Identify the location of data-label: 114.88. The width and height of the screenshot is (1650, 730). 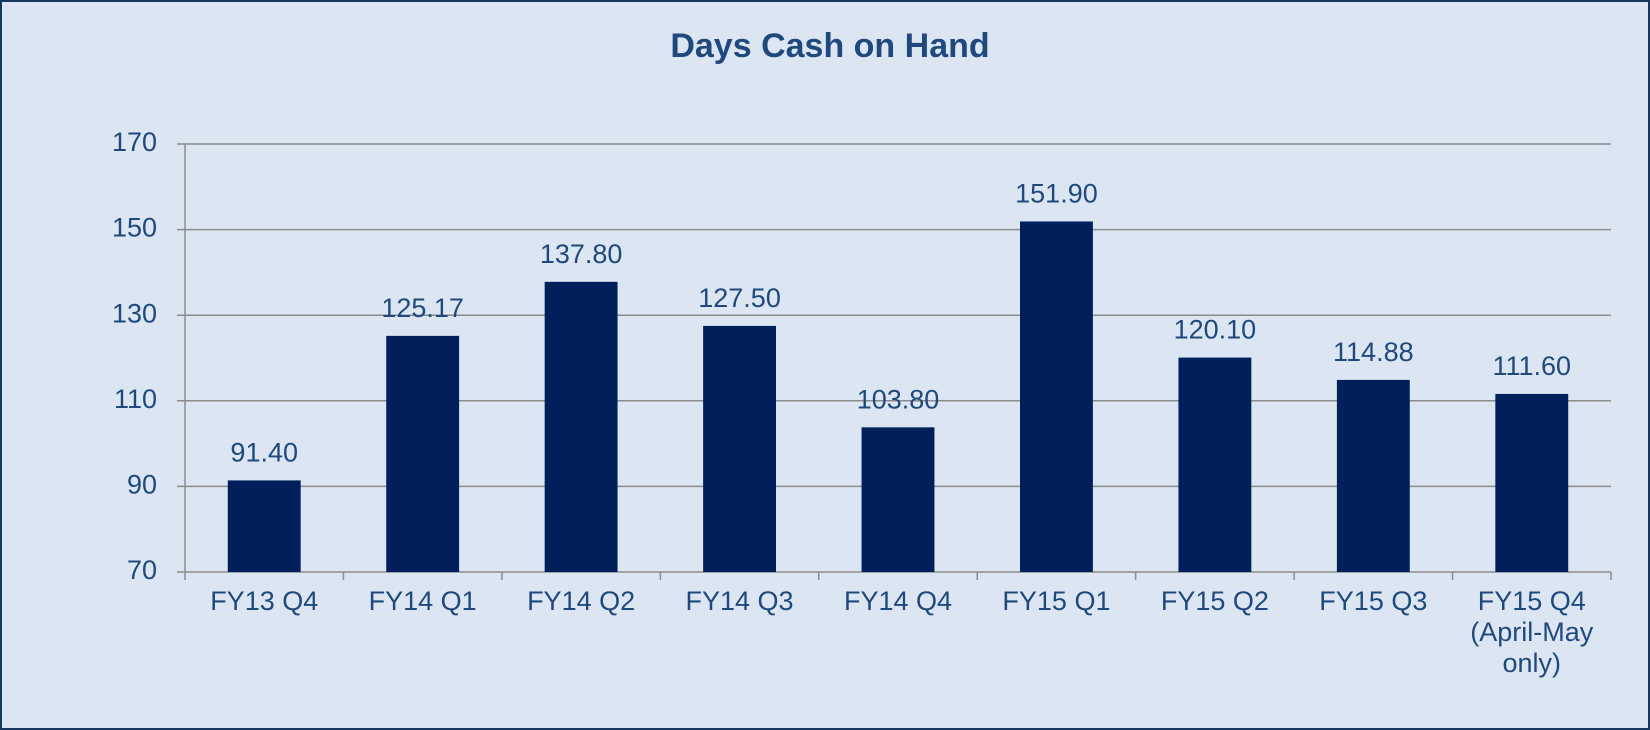
(1373, 352).